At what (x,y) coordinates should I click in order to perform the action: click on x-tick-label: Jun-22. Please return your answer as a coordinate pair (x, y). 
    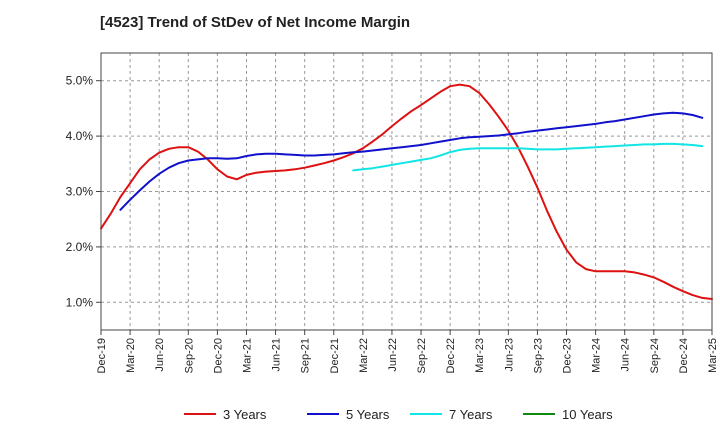
    Looking at the image, I should click on (393, 355).